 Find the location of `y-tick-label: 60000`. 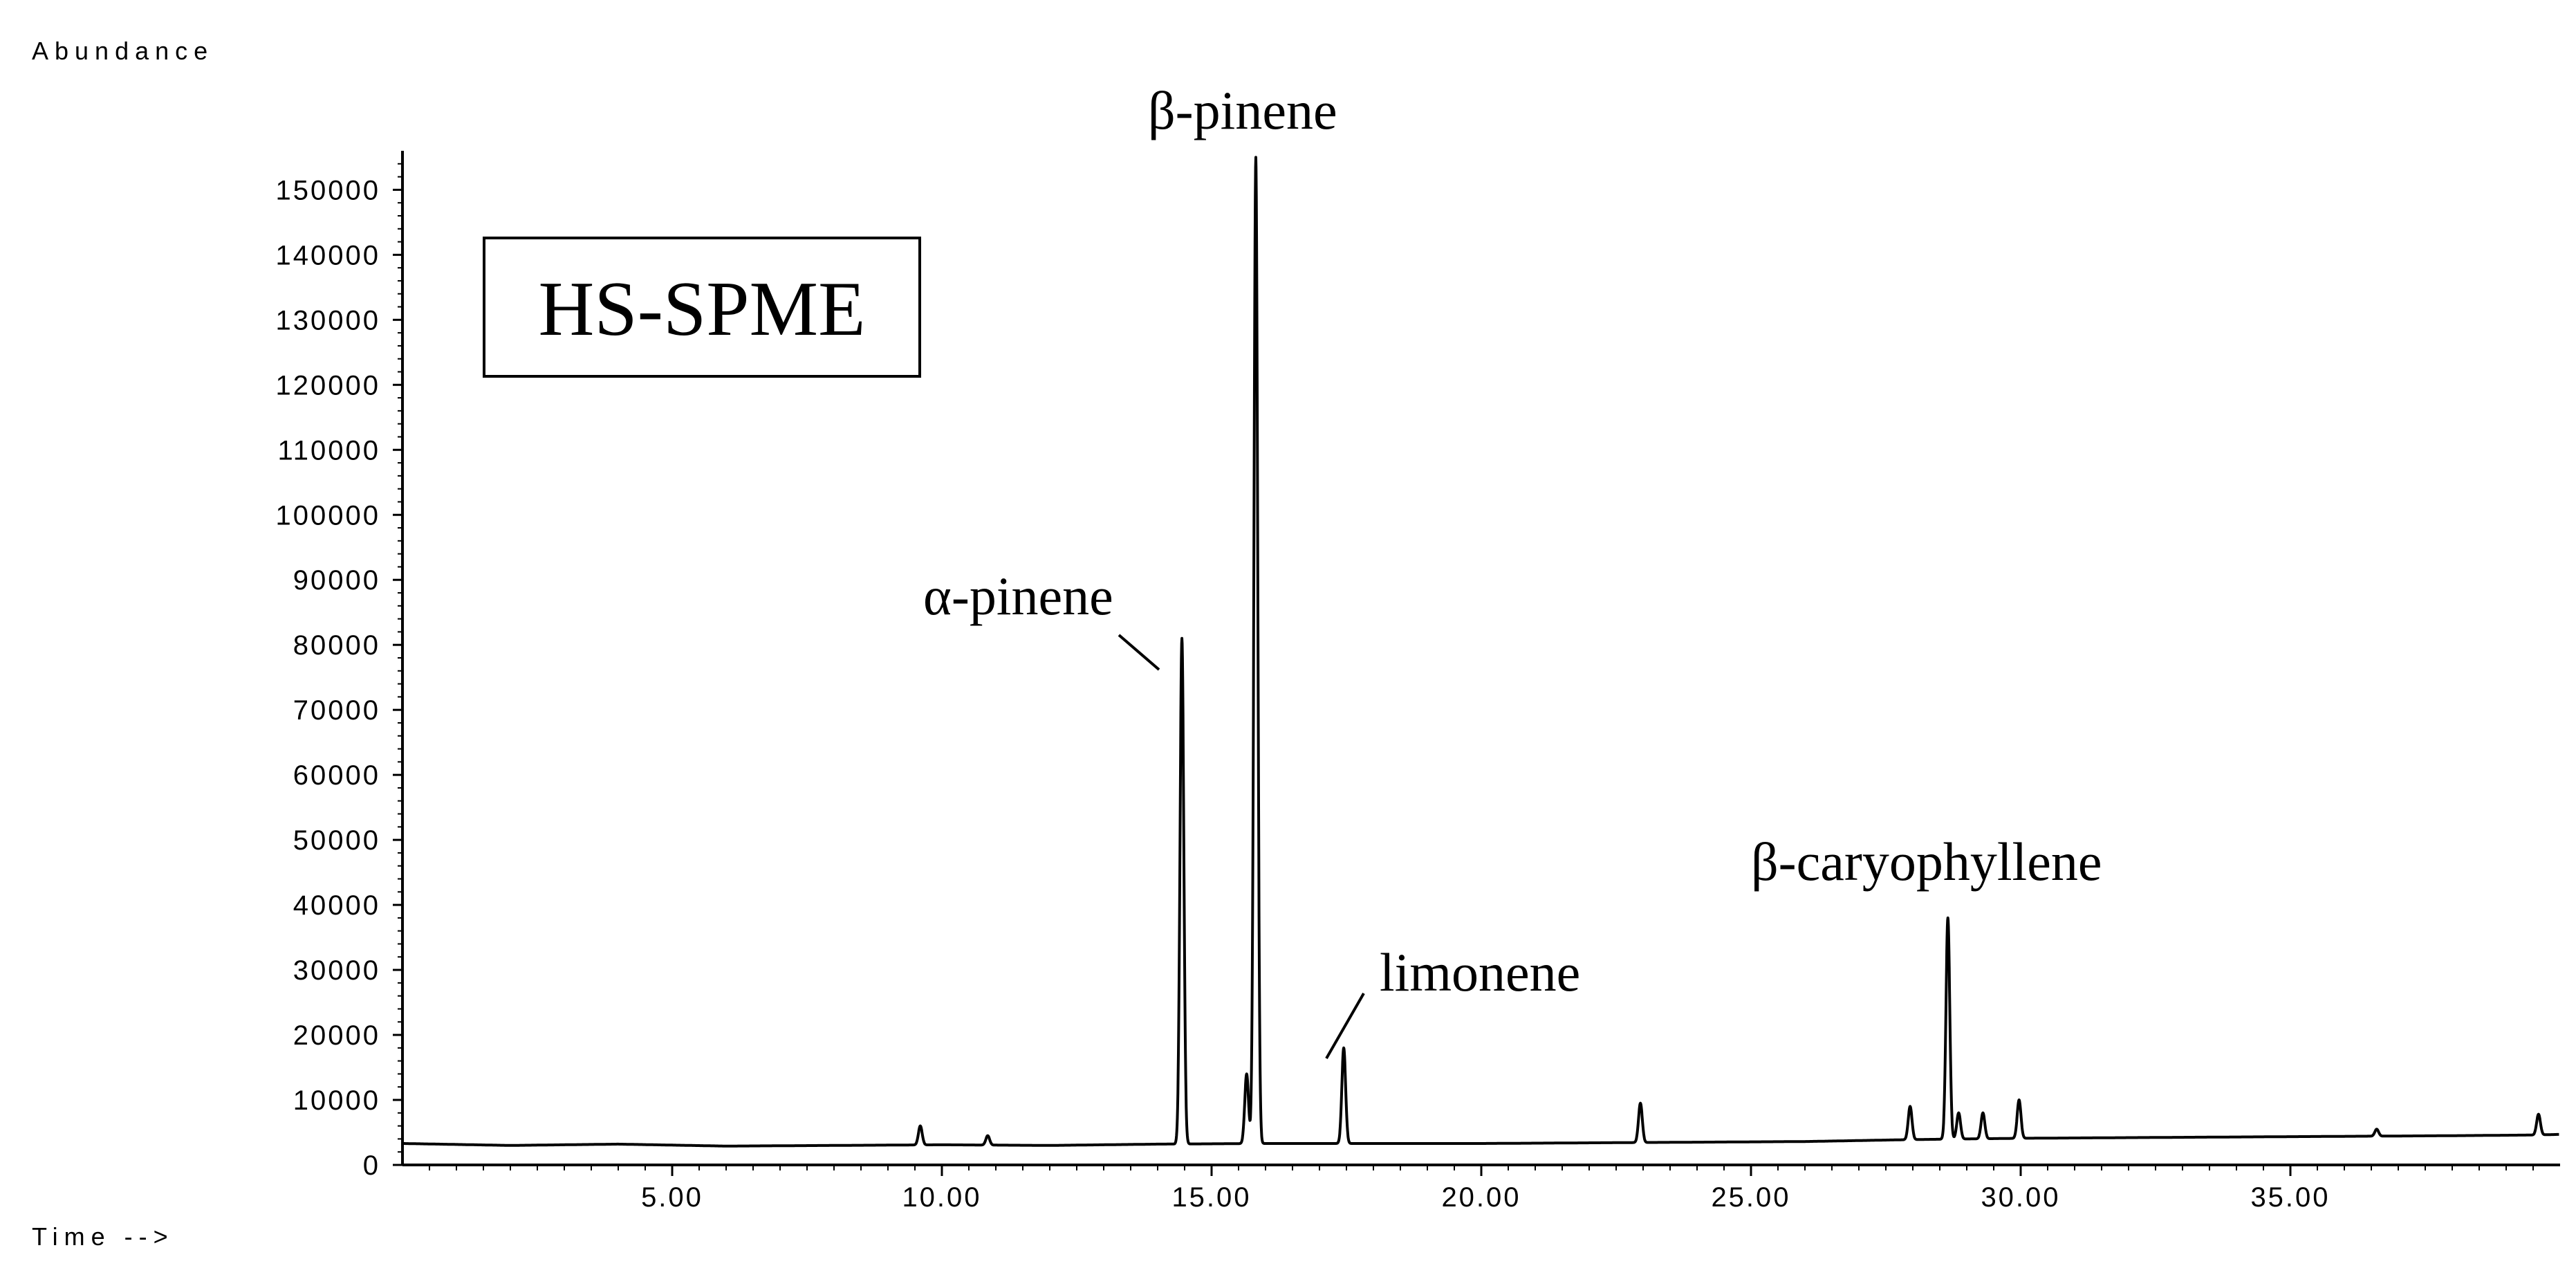

y-tick-label: 60000 is located at coordinates (336, 776).